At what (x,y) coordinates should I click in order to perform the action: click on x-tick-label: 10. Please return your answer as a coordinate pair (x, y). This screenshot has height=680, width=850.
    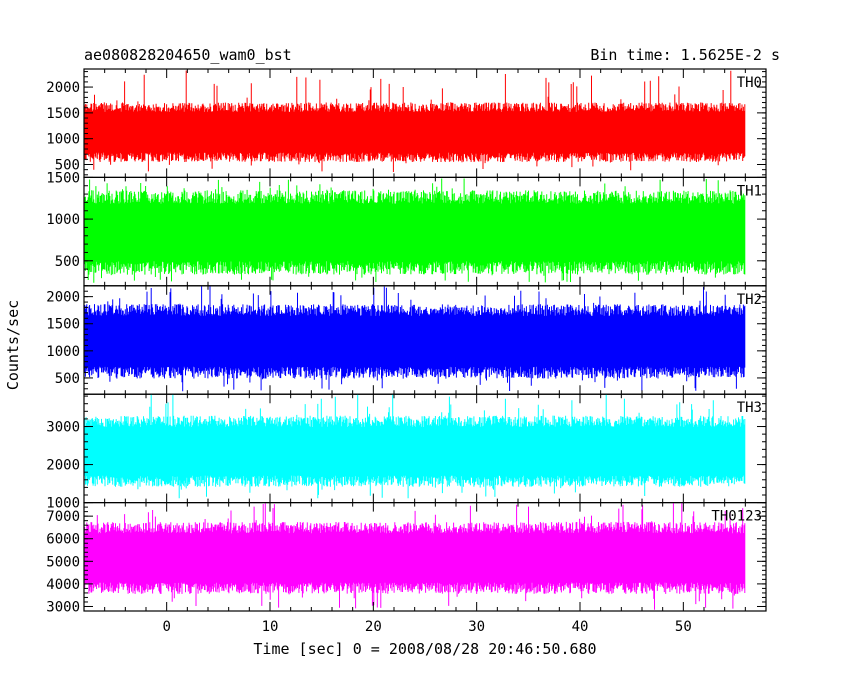
    Looking at the image, I should click on (270, 627).